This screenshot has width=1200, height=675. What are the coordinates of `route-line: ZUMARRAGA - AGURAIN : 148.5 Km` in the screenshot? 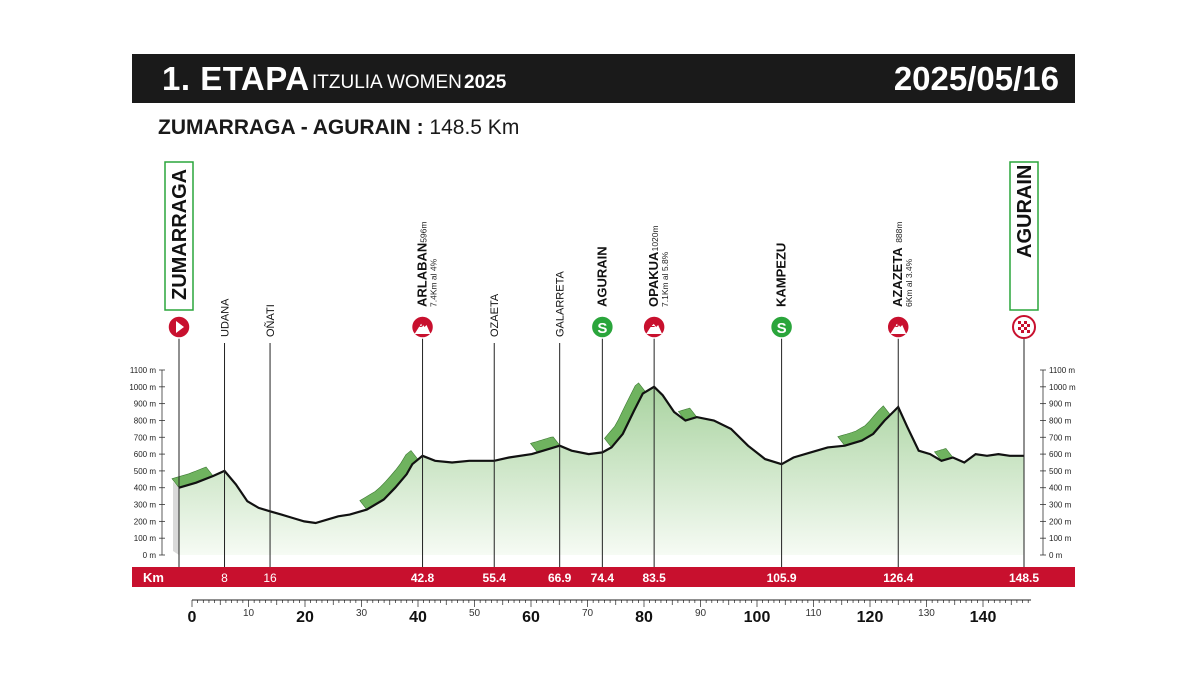 It's located at (338, 128).